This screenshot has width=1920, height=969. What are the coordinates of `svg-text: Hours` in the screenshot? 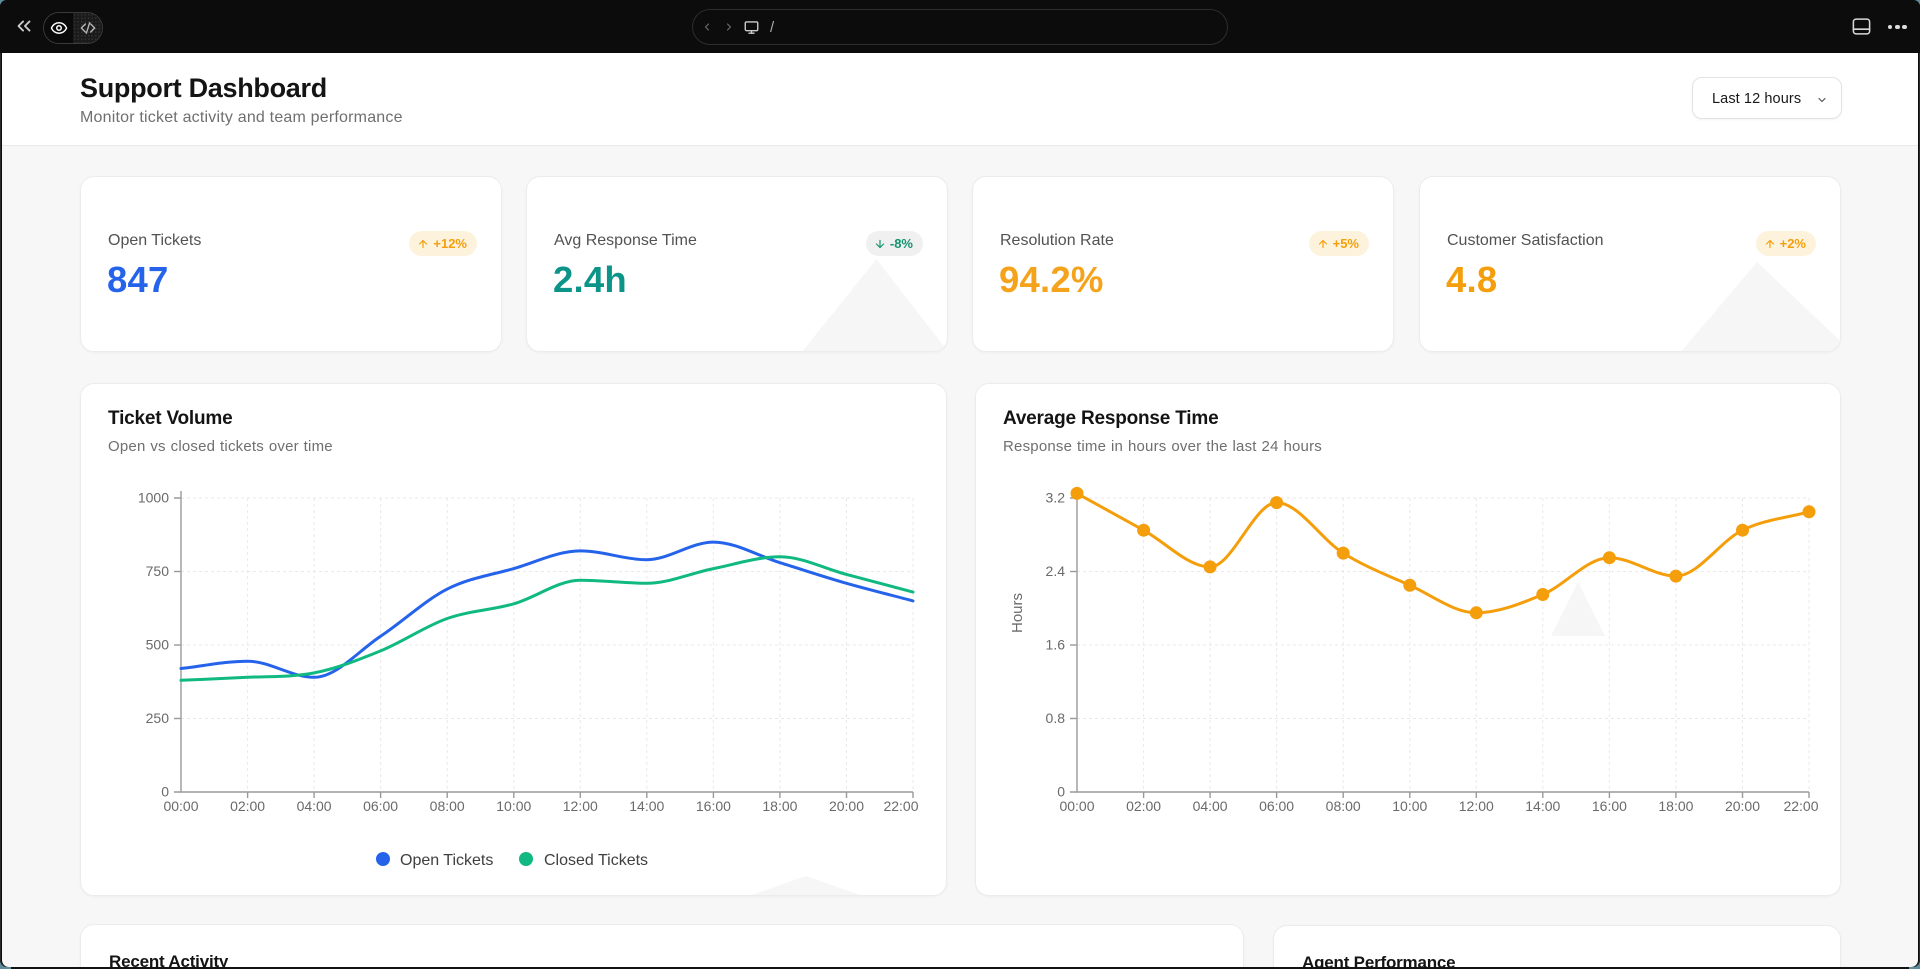 It's located at (1017, 613).